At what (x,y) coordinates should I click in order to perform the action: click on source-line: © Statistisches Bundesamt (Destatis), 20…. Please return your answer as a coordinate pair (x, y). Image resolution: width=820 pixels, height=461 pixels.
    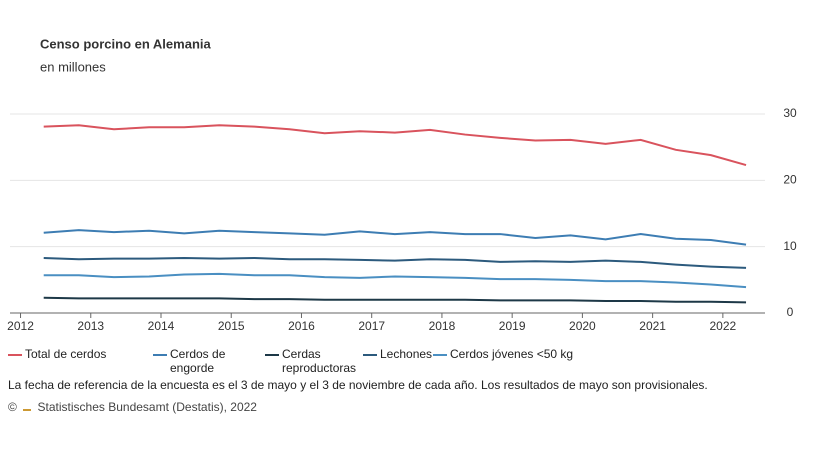
    Looking at the image, I should click on (132, 407).